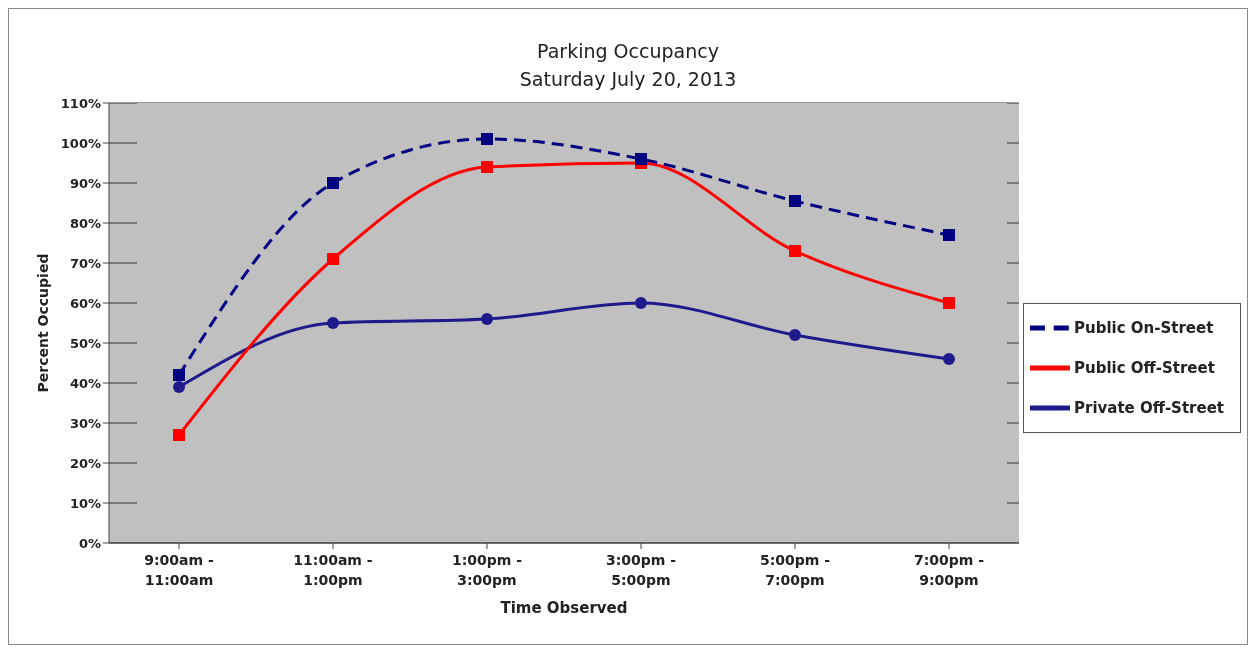 Image resolution: width=1256 pixels, height=653 pixels. I want to click on y-tick-label: 100%, so click(80, 143).